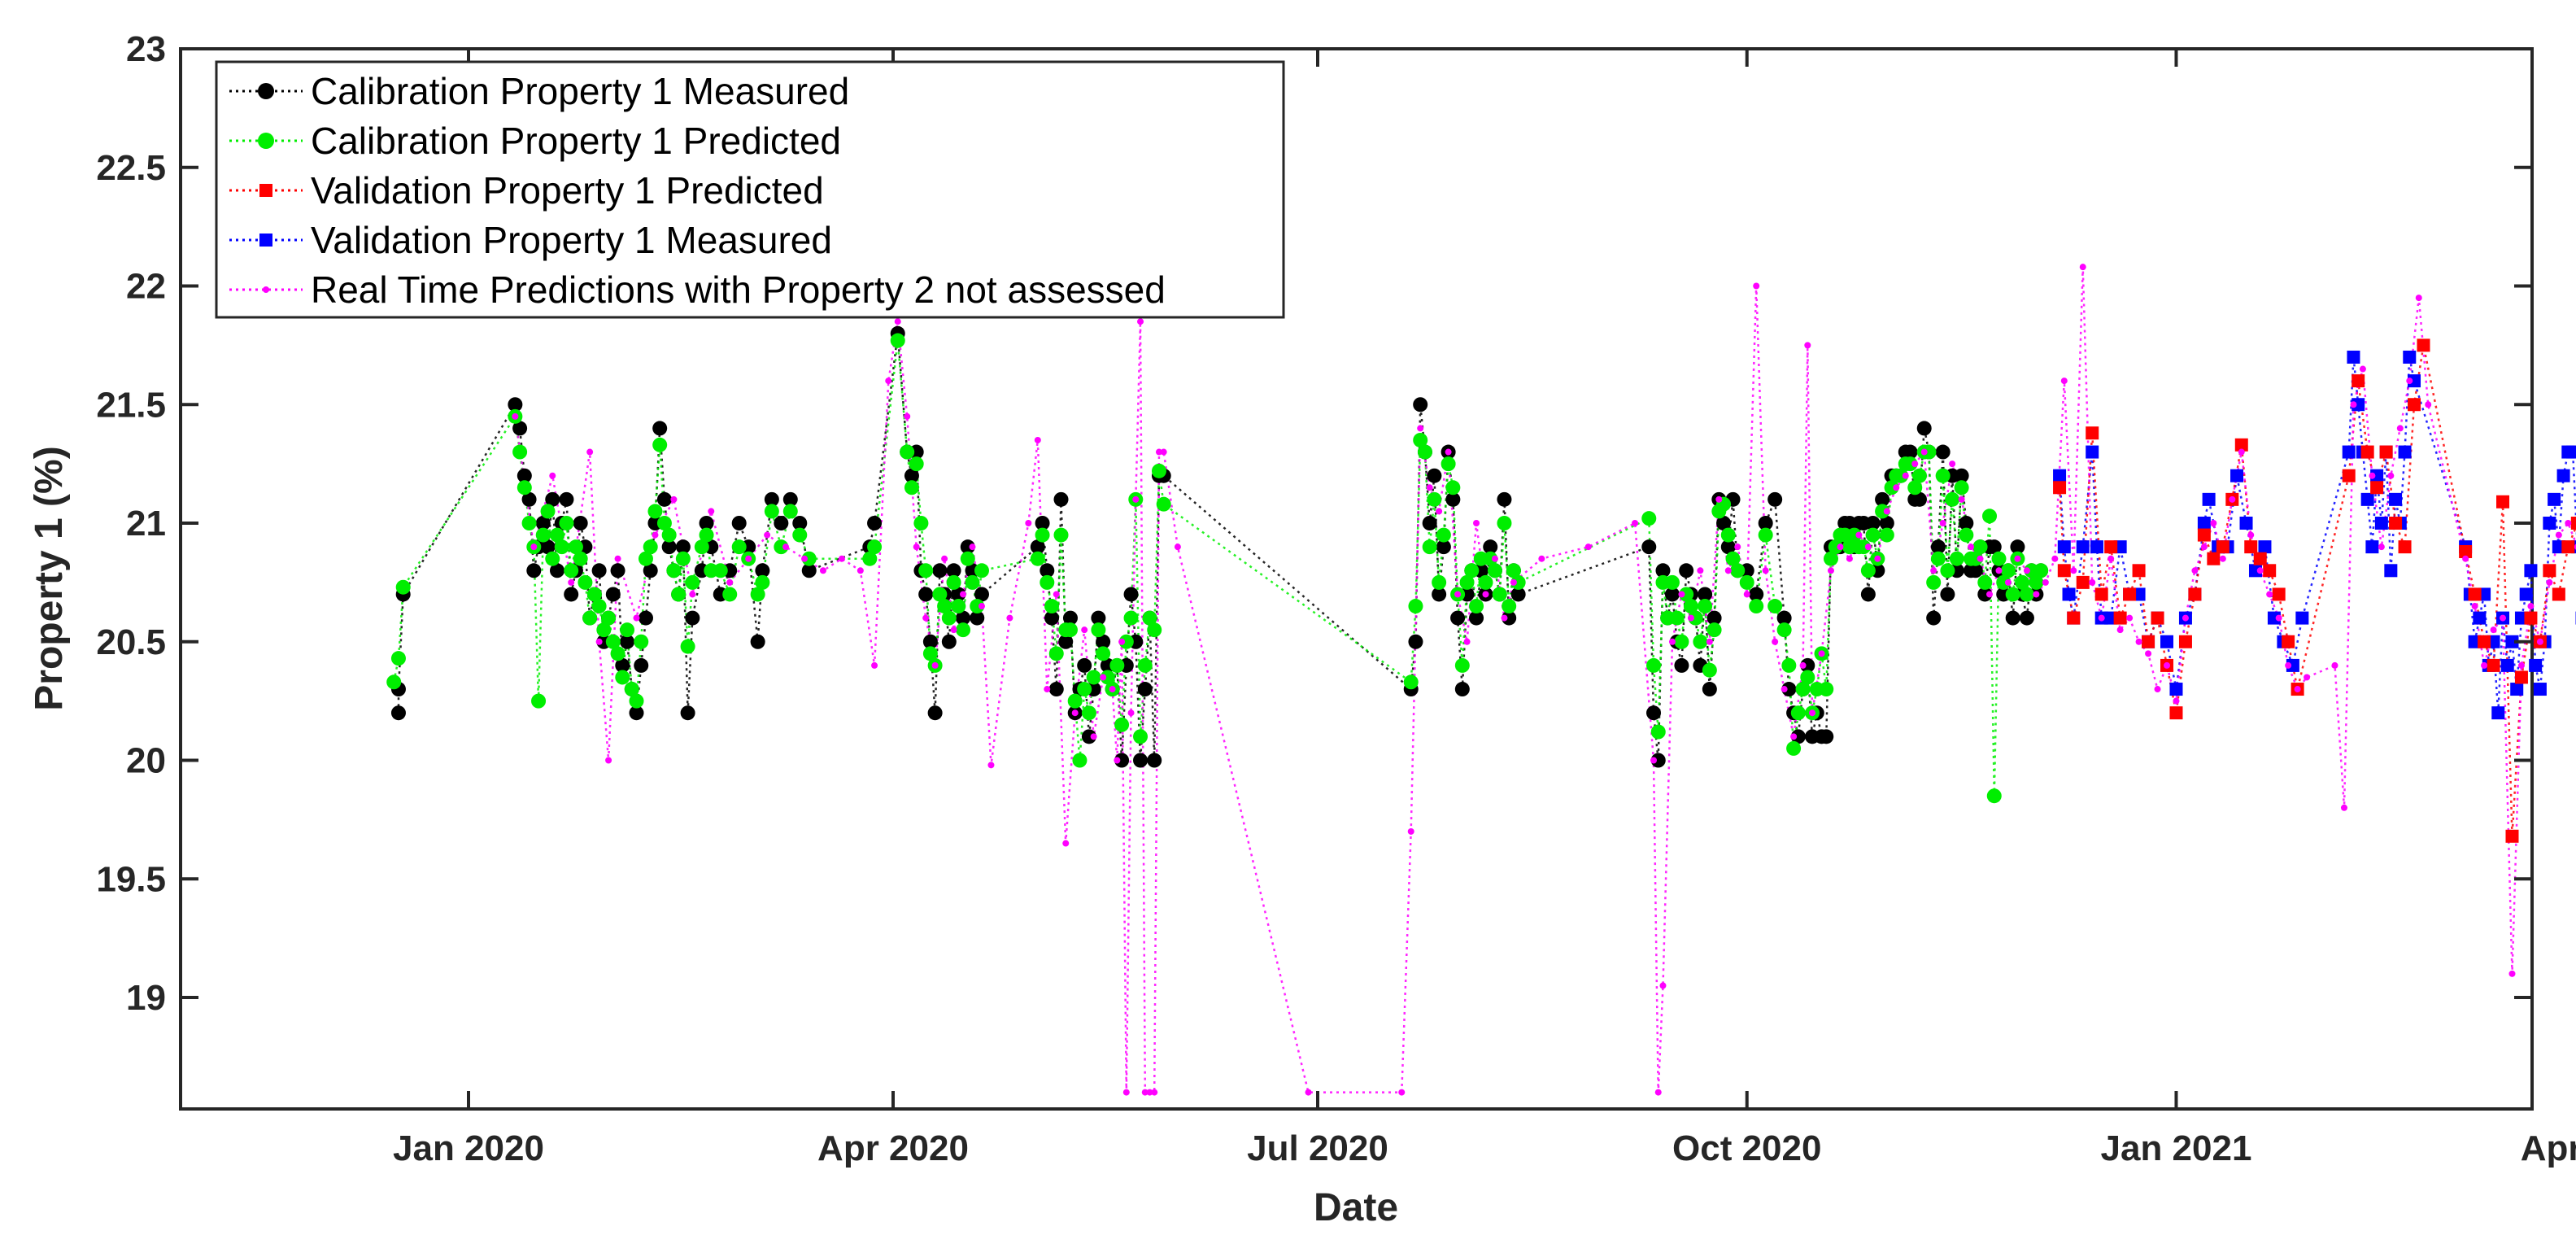 The width and height of the screenshot is (2576, 1244). Describe the element at coordinates (1746, 1148) in the screenshot. I see `x-tick-label: Oct 2020` at that location.